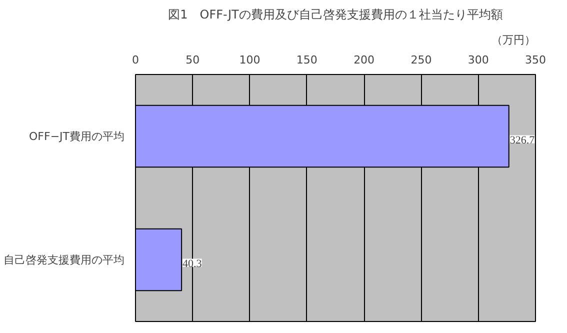 The image size is (567, 333). Describe the element at coordinates (514, 40) in the screenshot. I see `x-axis-title: （万円）` at that location.